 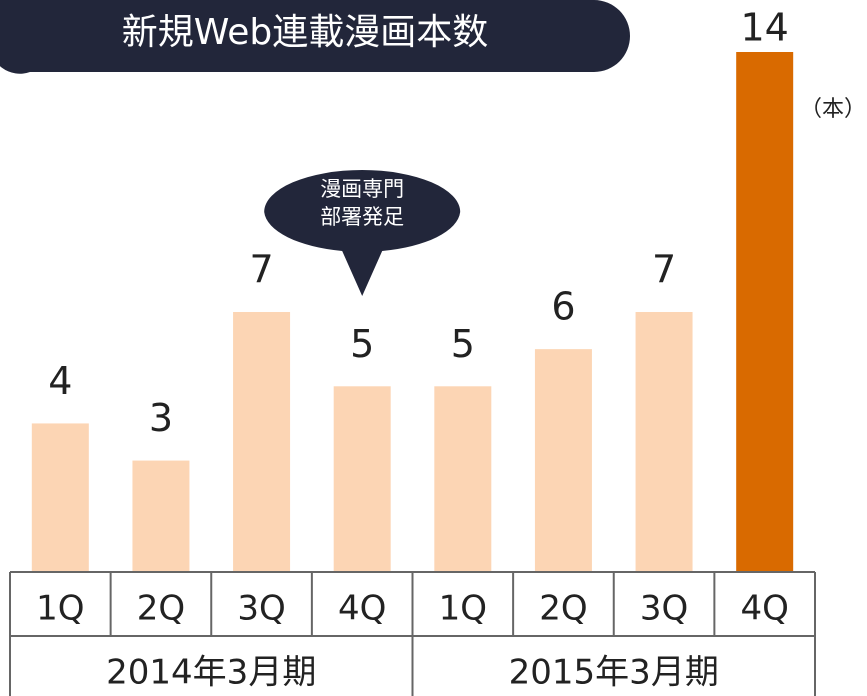 What do you see at coordinates (362, 189) in the screenshot?
I see `callout-text: 漫画専門` at bounding box center [362, 189].